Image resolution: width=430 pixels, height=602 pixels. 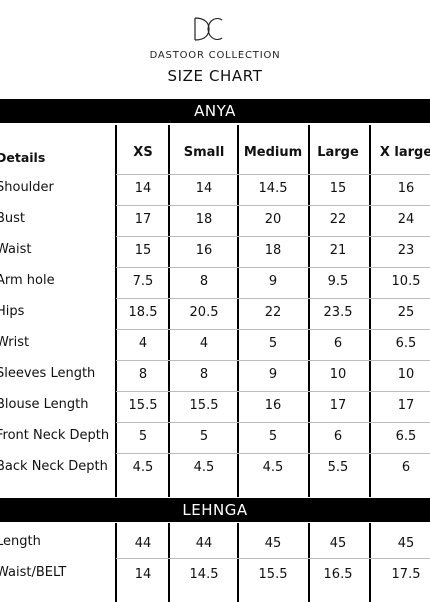 What do you see at coordinates (208, 29) in the screenshot?
I see `dastoor-collection-logo-icon` at bounding box center [208, 29].